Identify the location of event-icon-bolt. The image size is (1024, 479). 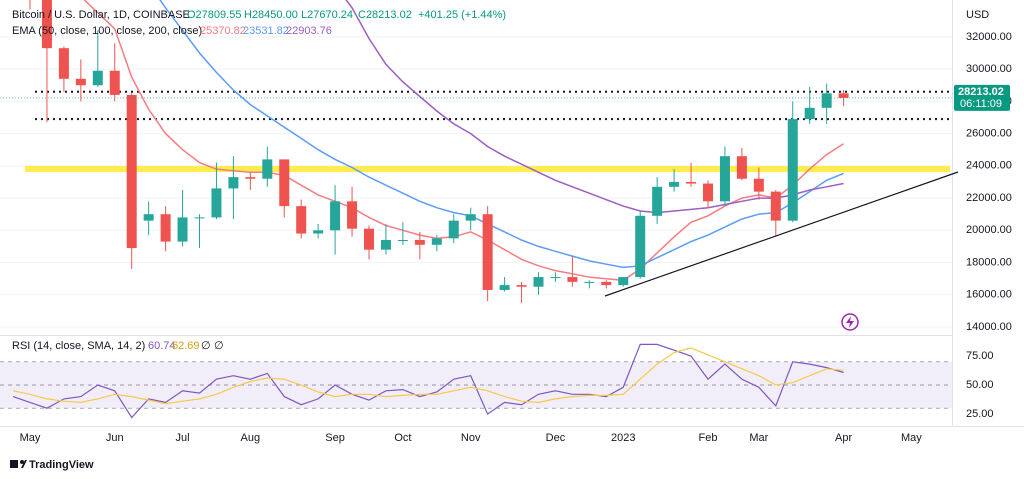
(850, 322).